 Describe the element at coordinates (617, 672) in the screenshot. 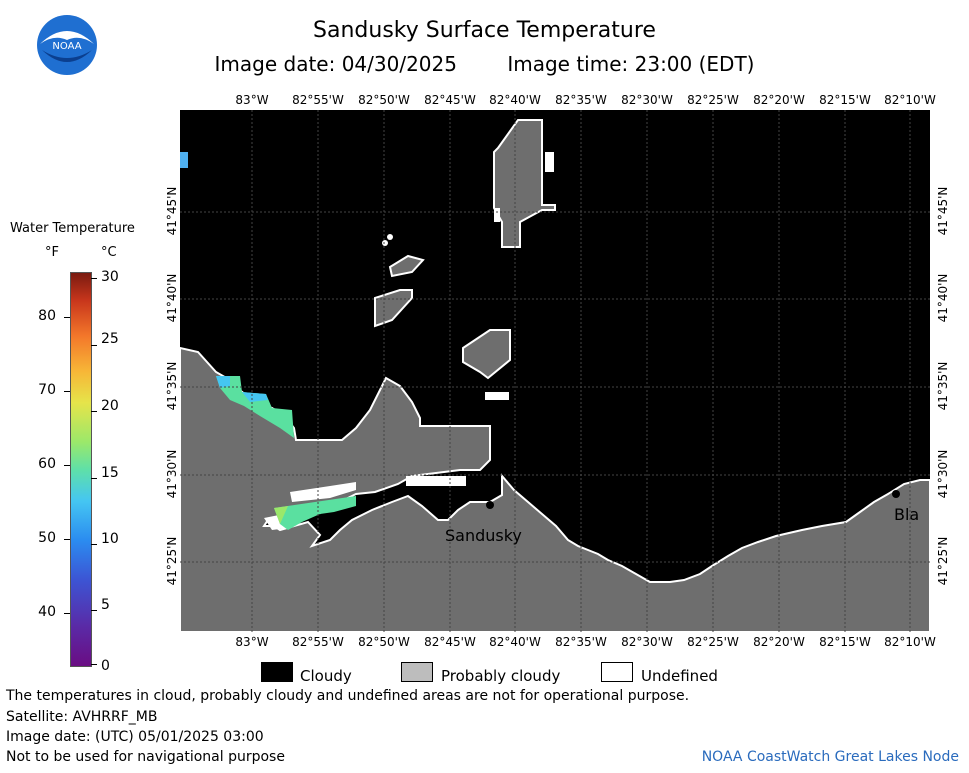

I see `legend-swatch-undefined` at that location.